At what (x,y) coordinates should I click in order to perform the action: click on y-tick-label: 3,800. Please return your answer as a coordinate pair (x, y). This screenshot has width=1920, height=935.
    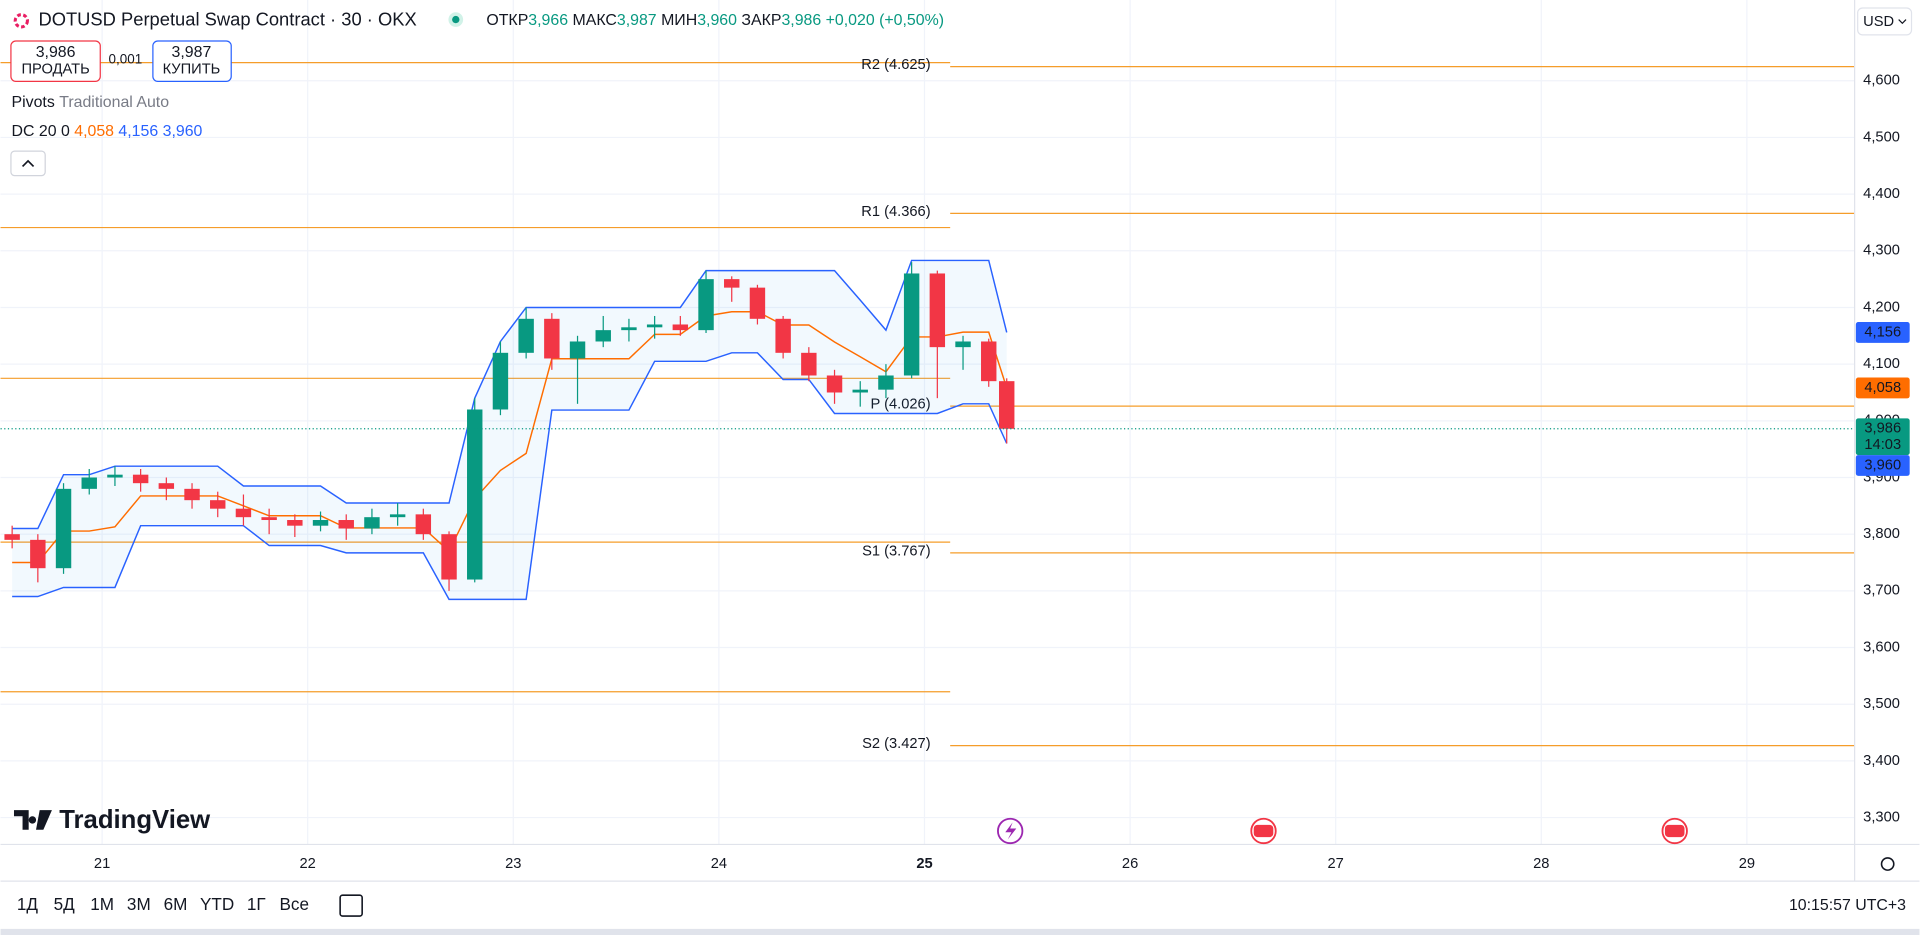
    Looking at the image, I should click on (1881, 534).